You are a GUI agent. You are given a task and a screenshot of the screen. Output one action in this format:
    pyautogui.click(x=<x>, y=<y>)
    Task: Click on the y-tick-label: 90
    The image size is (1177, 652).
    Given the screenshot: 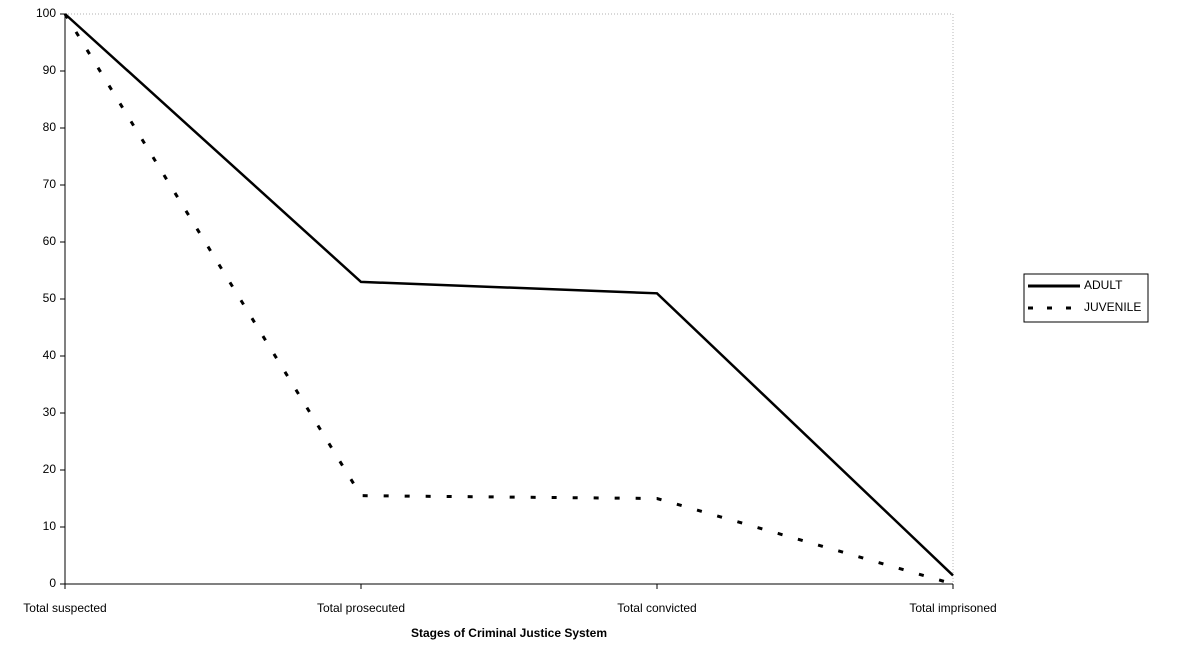 What is the action you would take?
    pyautogui.click(x=50, y=70)
    